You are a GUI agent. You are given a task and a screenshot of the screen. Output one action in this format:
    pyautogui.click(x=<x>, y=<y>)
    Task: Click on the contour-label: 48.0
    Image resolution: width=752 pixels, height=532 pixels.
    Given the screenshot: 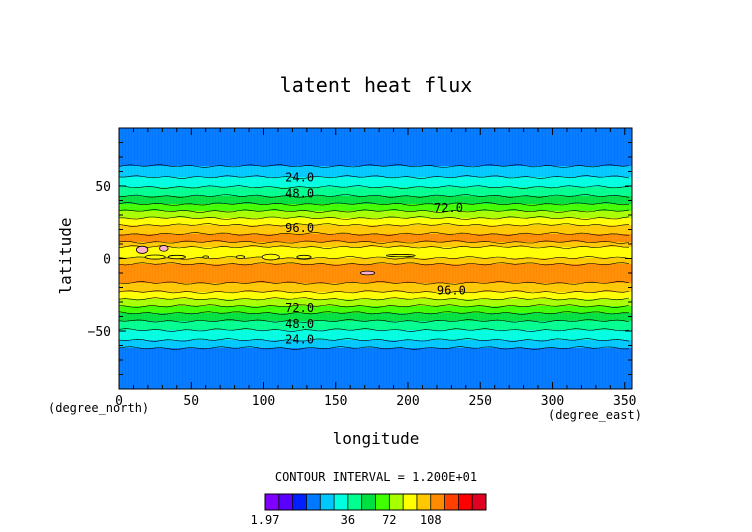 What is the action you would take?
    pyautogui.click(x=299, y=324)
    